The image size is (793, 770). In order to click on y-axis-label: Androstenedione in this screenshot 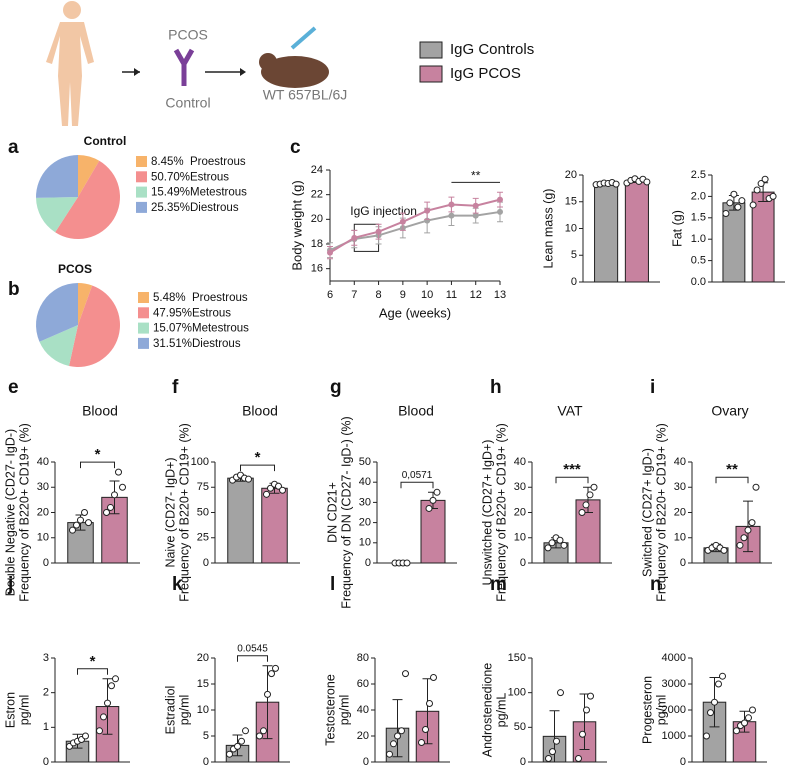, I will do `click(487, 710)`.